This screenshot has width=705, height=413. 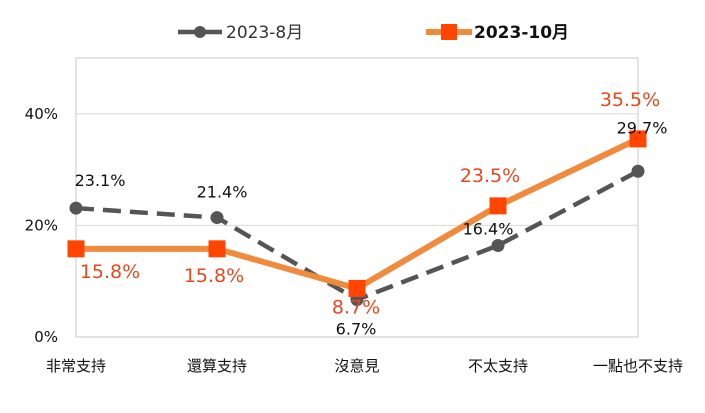 I want to click on x-category-label: 還算支持, so click(x=217, y=366).